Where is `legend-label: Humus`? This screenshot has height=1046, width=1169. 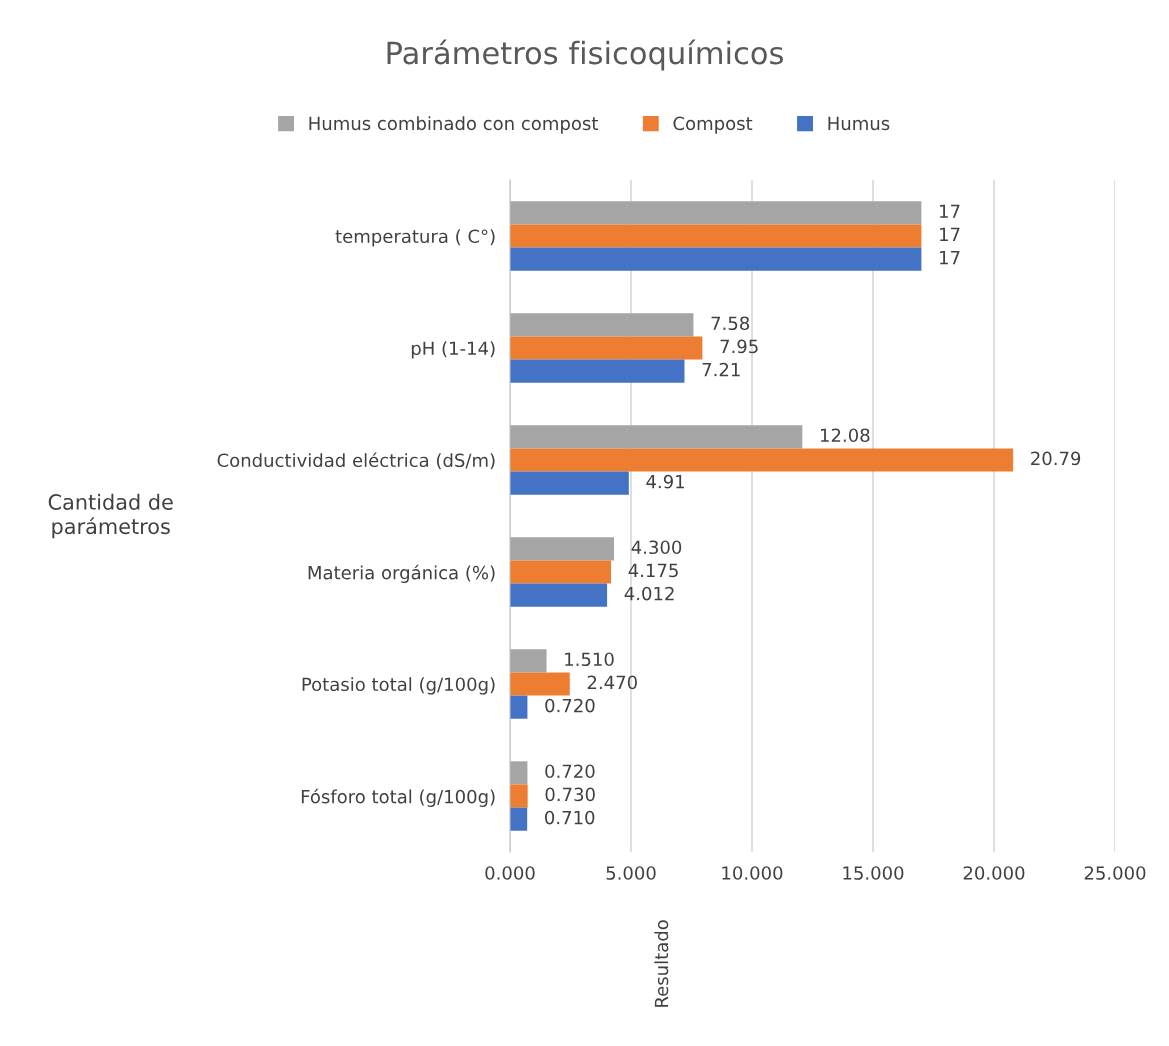
legend-label: Humus is located at coordinates (859, 123).